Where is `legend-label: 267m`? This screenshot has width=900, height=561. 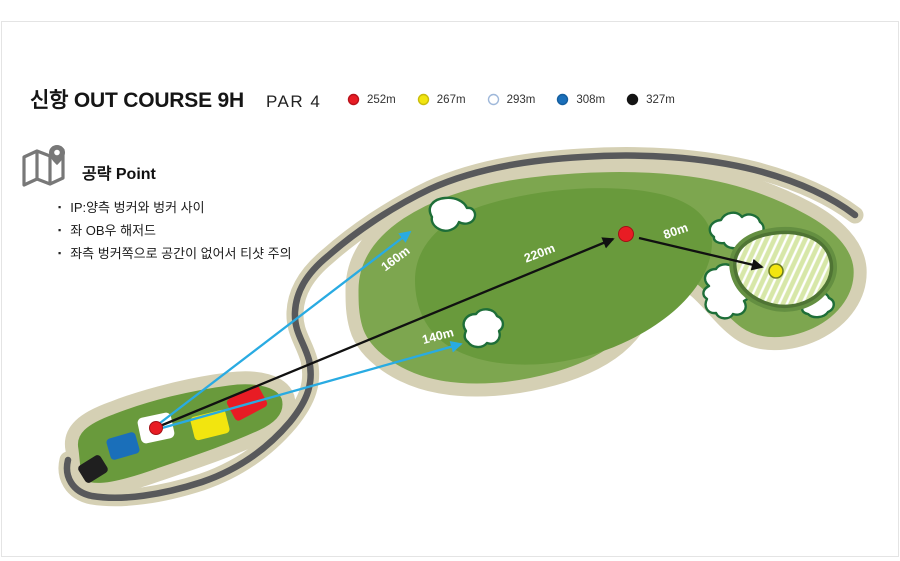 legend-label: 267m is located at coordinates (451, 99).